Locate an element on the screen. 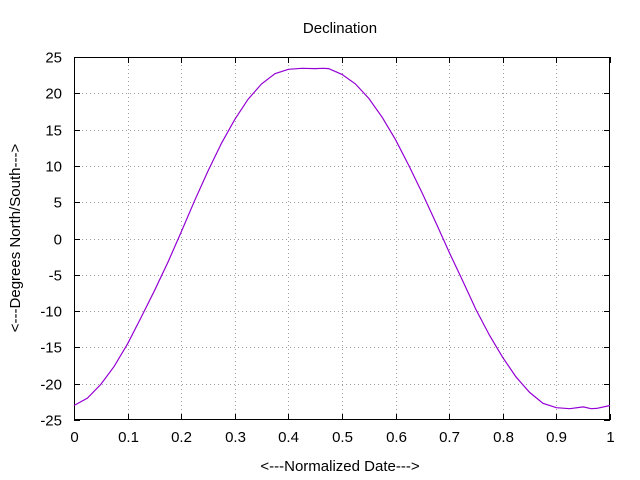 Image resolution: width=640 pixels, height=480 pixels. x-tick-label: 0.4 is located at coordinates (288, 437).